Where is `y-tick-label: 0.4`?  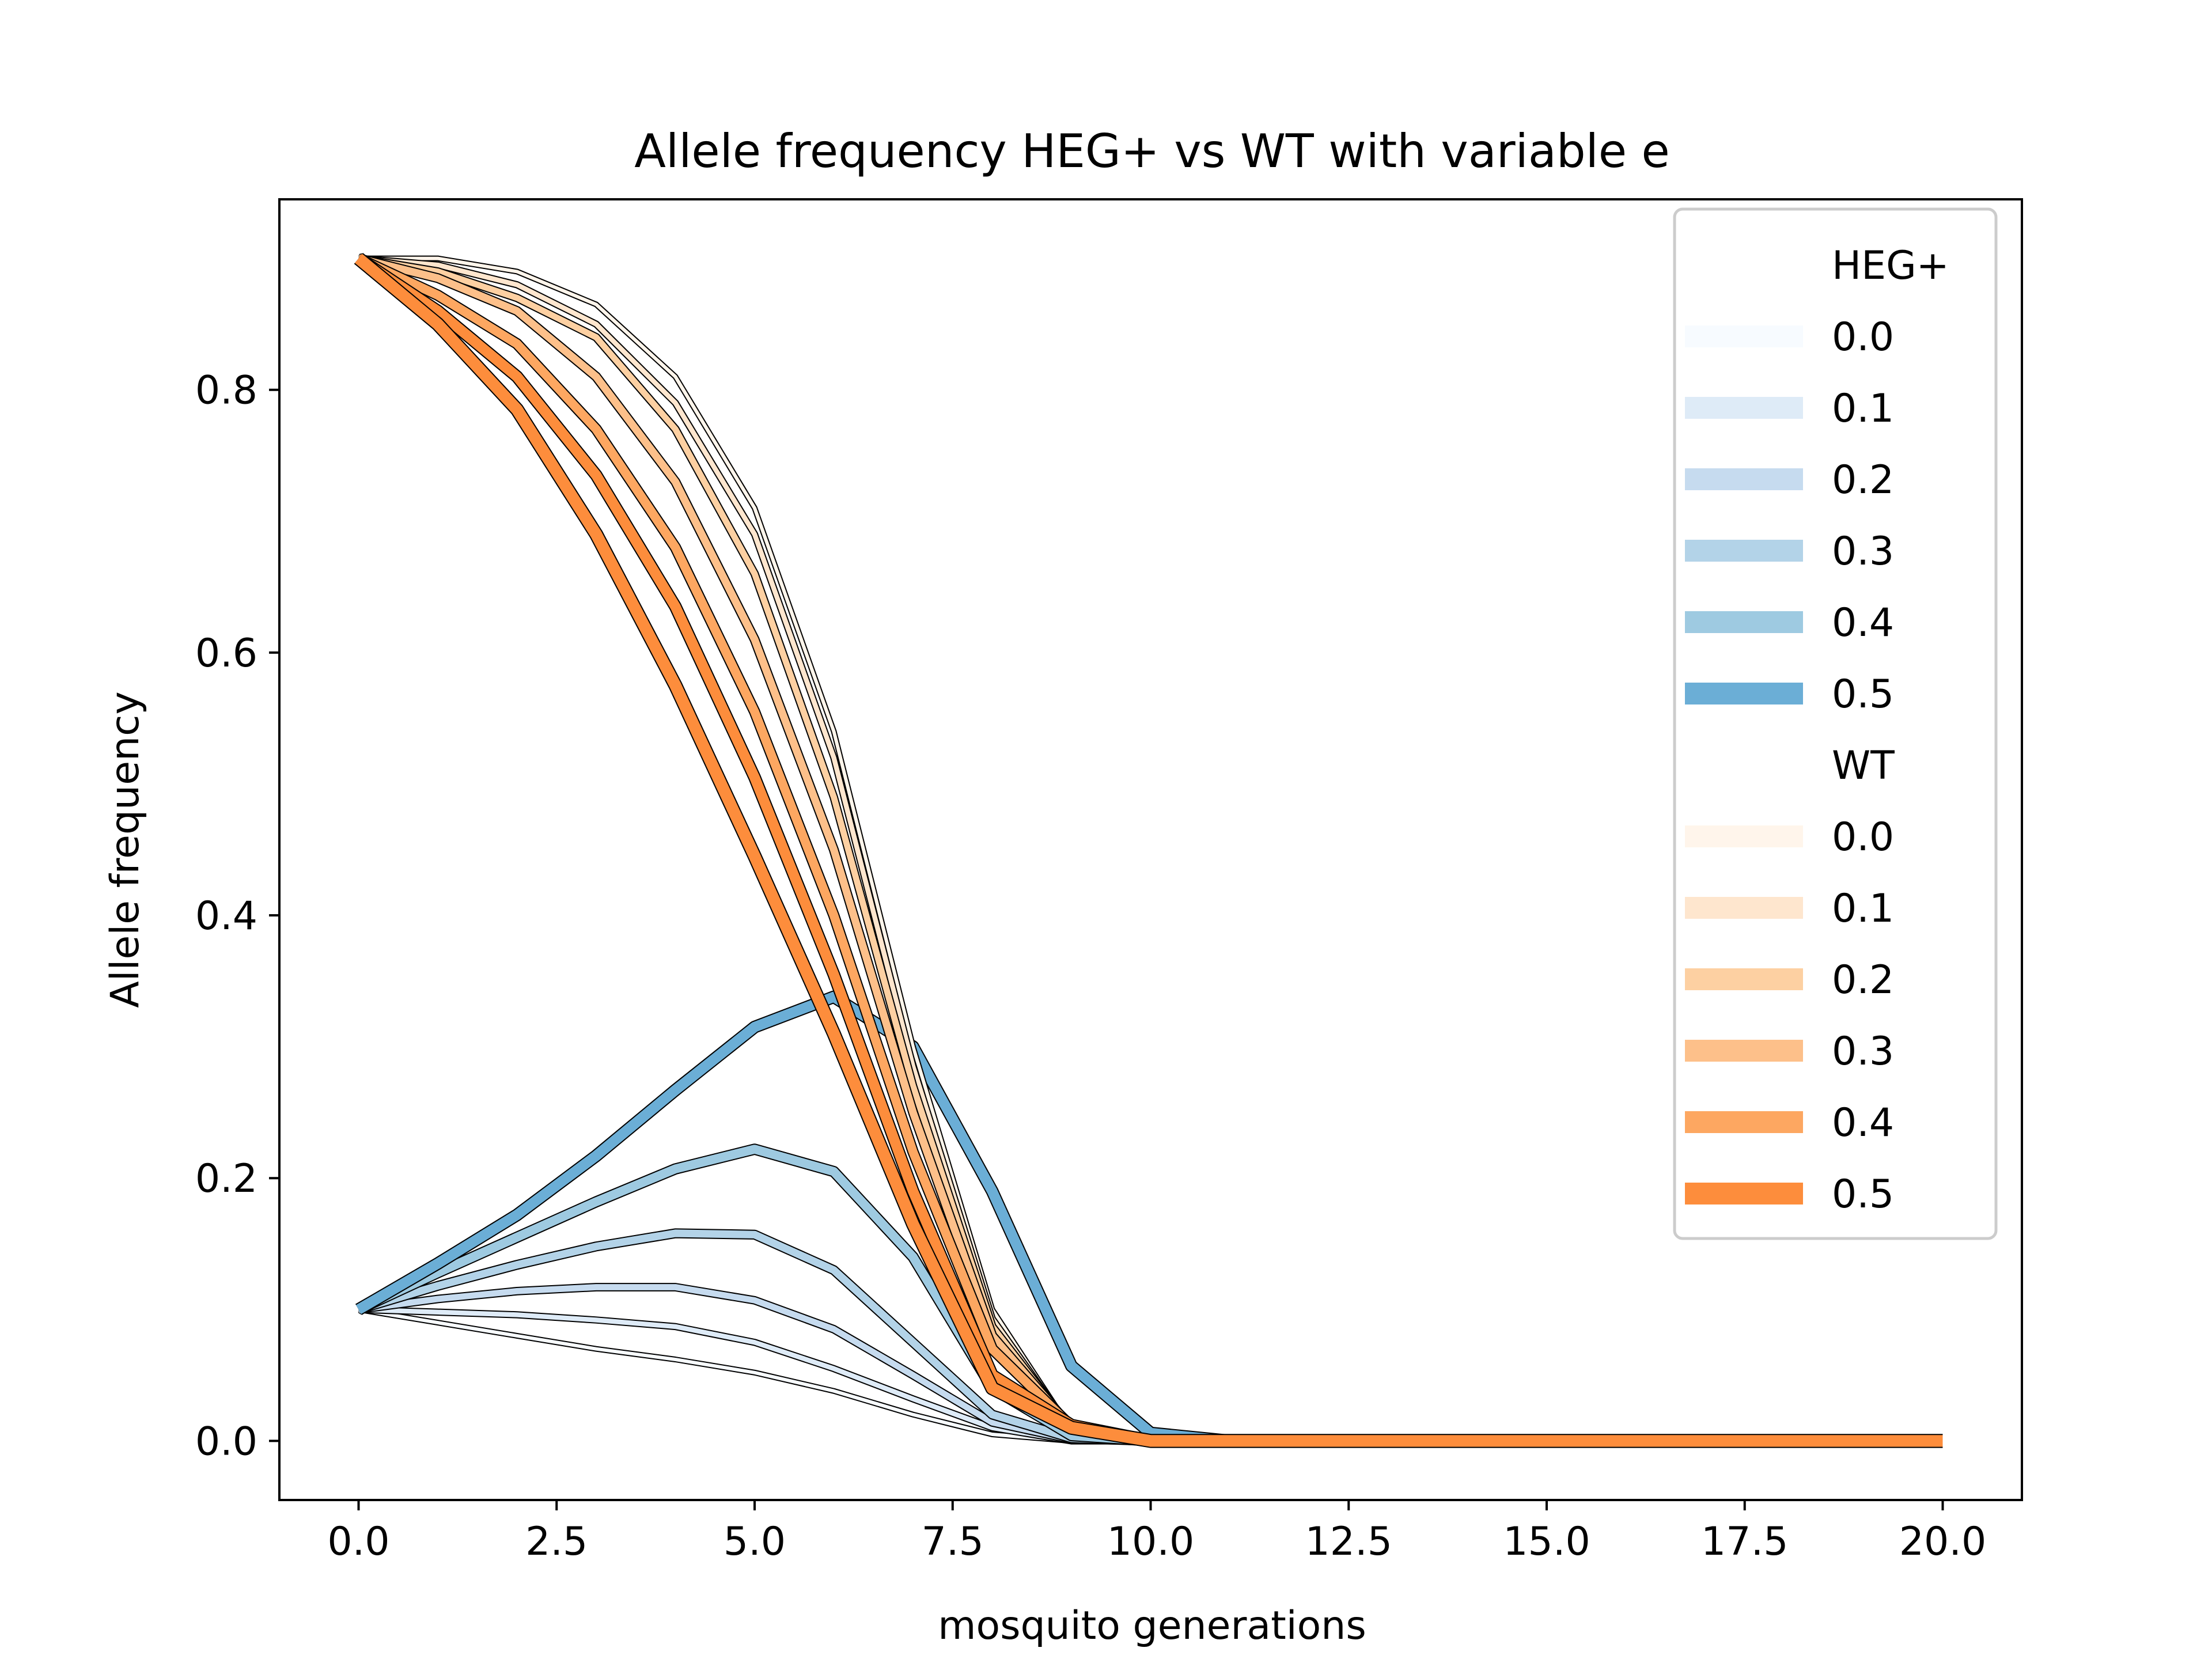
y-tick-label: 0.4 is located at coordinates (226, 916).